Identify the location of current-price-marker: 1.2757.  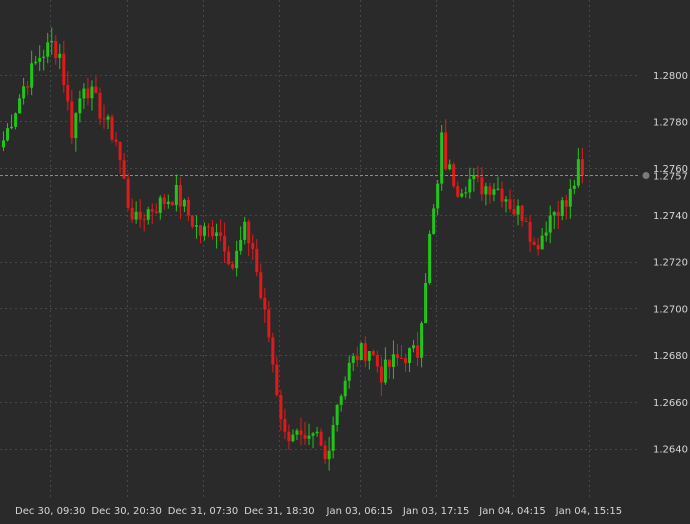
(344, 177).